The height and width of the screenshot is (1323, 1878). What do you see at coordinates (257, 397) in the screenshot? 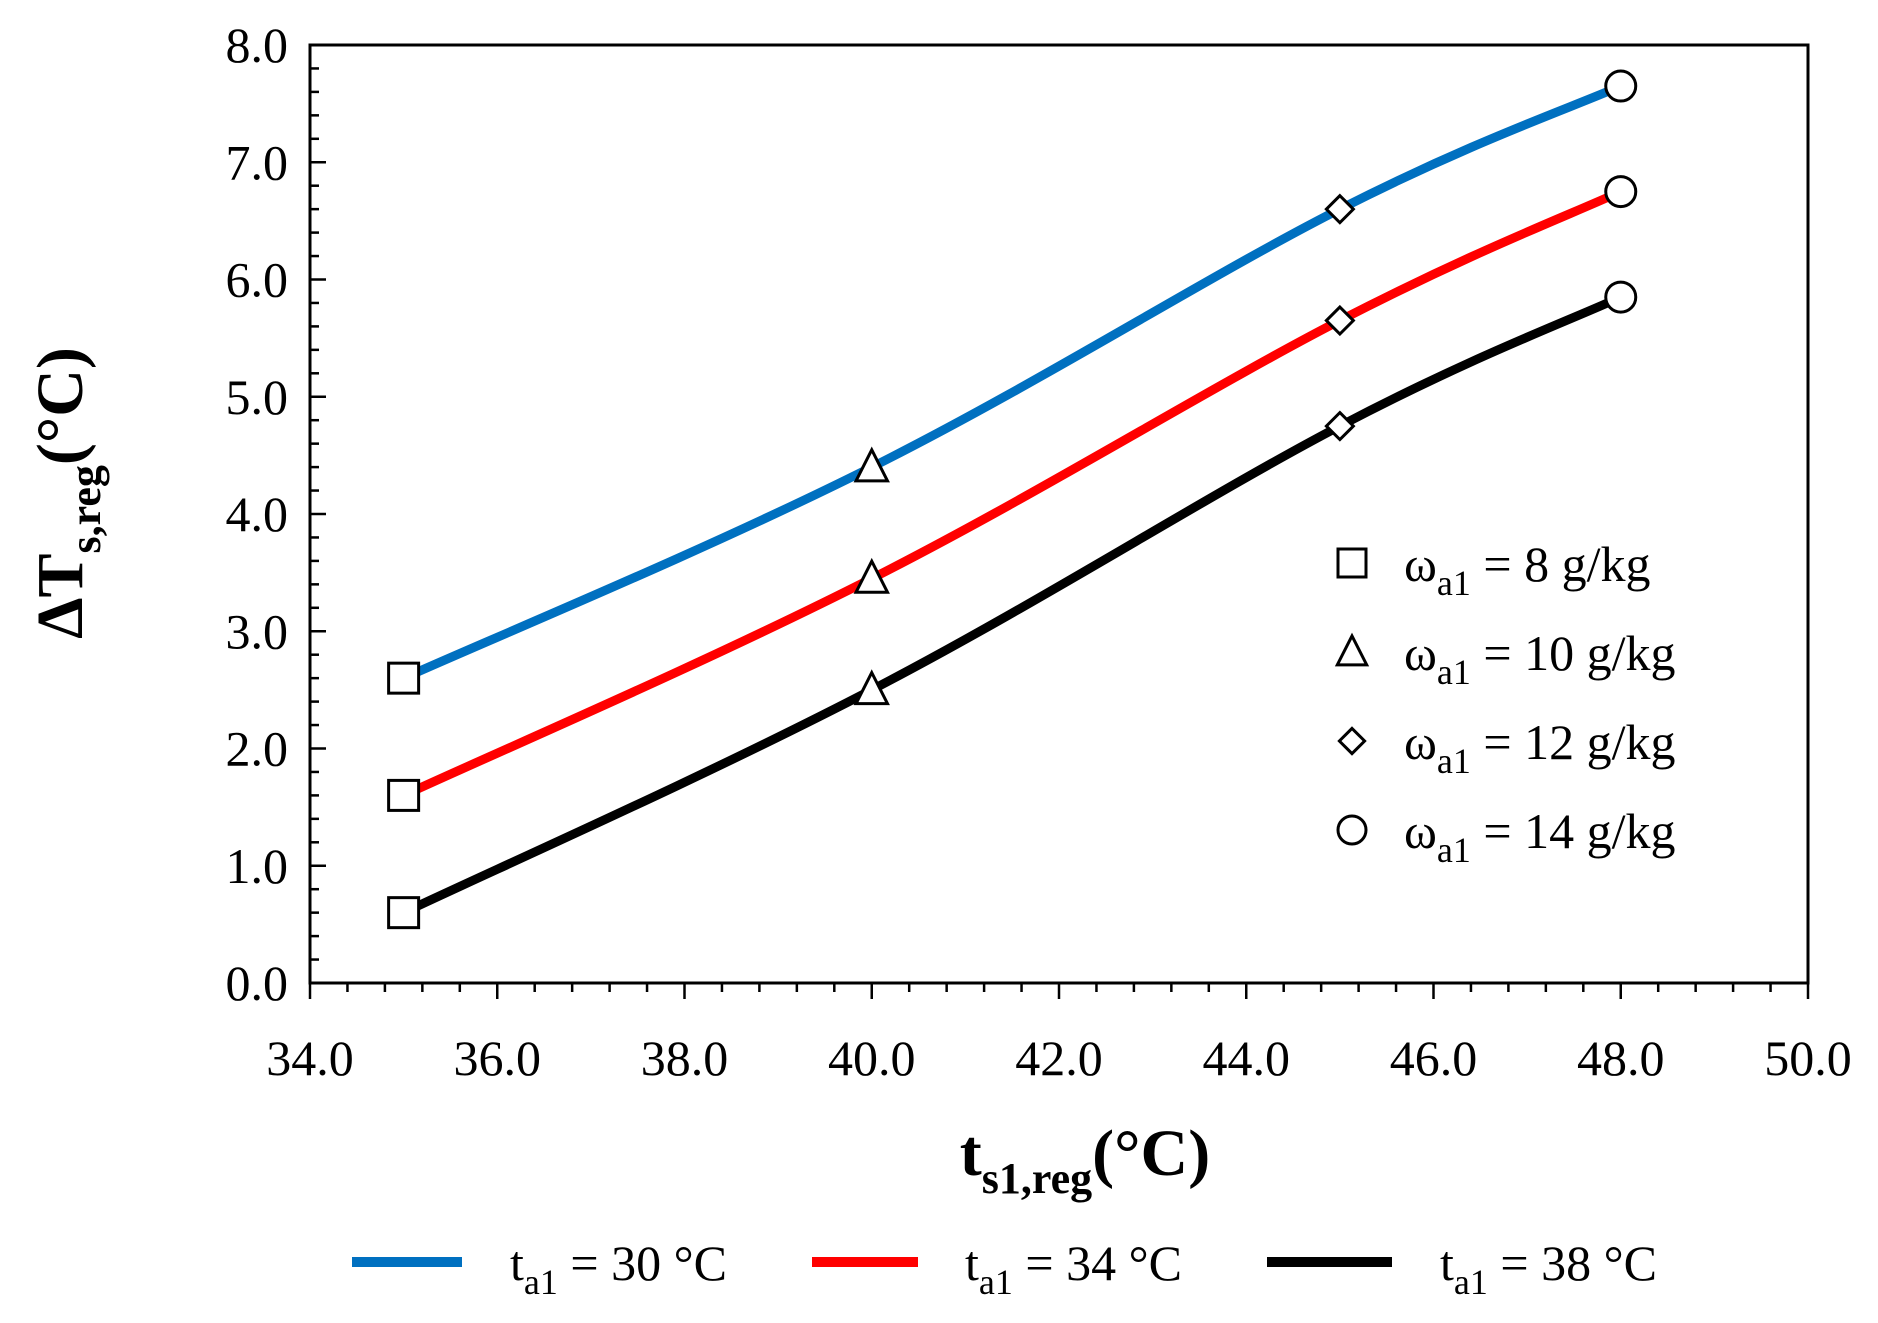
I see `y-tick-label: 5.0` at bounding box center [257, 397].